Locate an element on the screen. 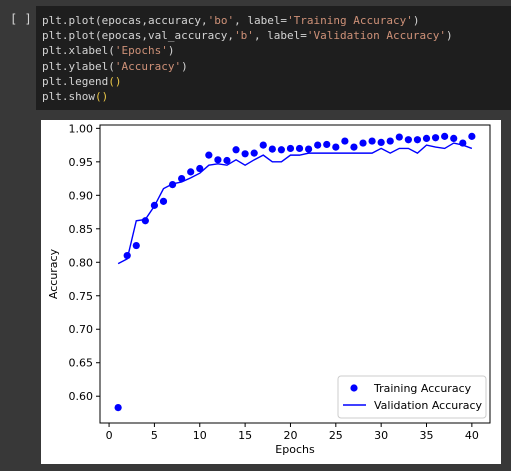  x-axis-label: Epochs is located at coordinates (295, 449).